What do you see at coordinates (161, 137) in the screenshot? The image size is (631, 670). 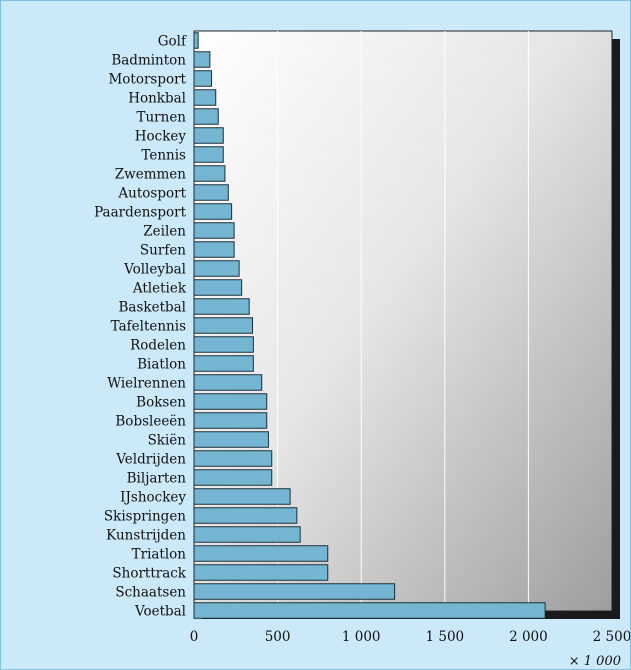 I see `category-label: Hockey` at bounding box center [161, 137].